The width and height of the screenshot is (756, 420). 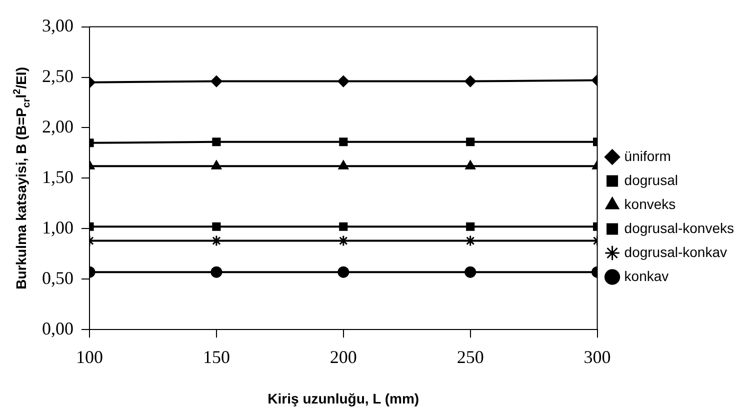 What do you see at coordinates (597, 357) in the screenshot?
I see `x-tick-label: 300` at bounding box center [597, 357].